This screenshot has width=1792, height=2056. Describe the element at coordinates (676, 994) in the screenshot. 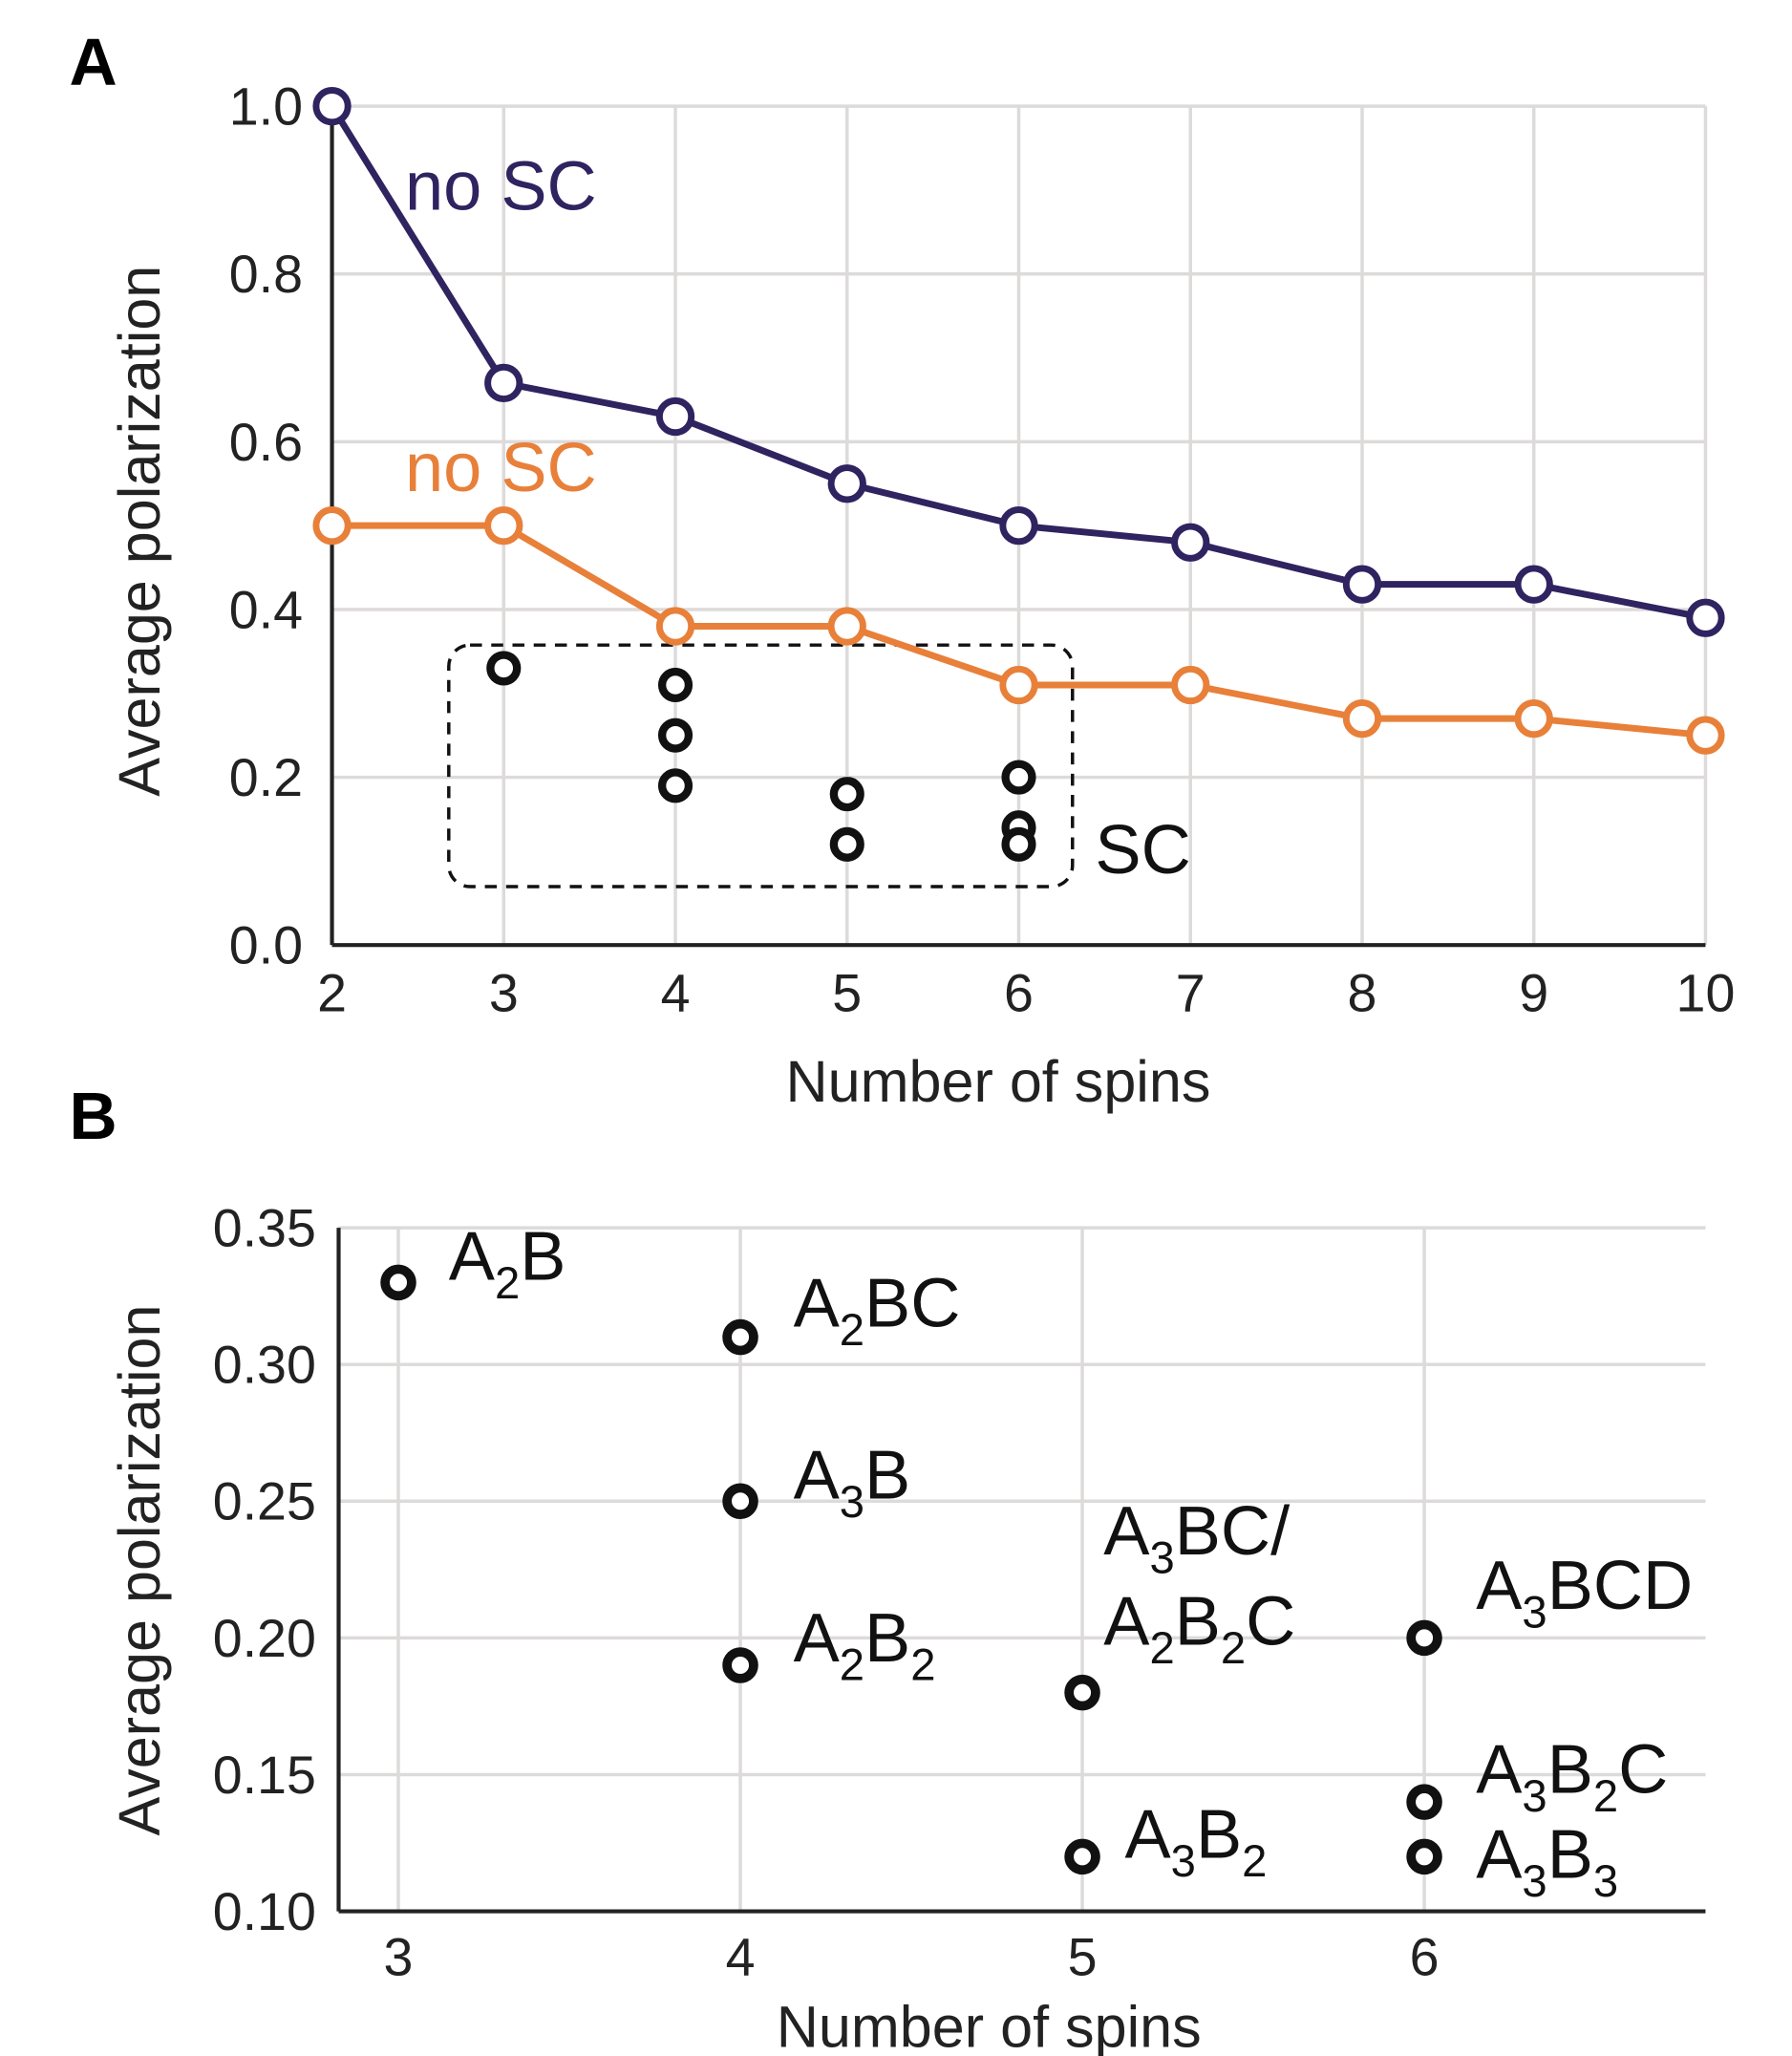

I see `x-tick-label: 4` at that location.